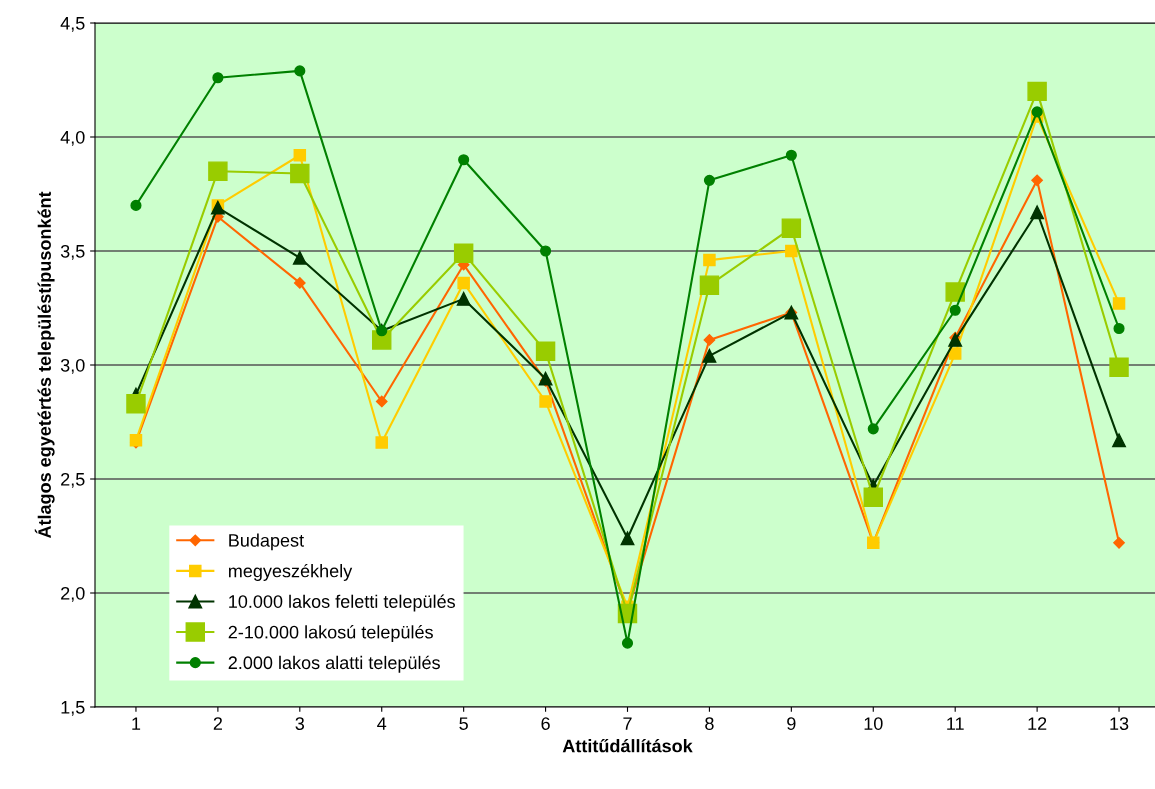 The width and height of the screenshot is (1155, 789). Describe the element at coordinates (44, 365) in the screenshot. I see `y-axis-title: Átlagos egyetértés településtípusonként` at that location.